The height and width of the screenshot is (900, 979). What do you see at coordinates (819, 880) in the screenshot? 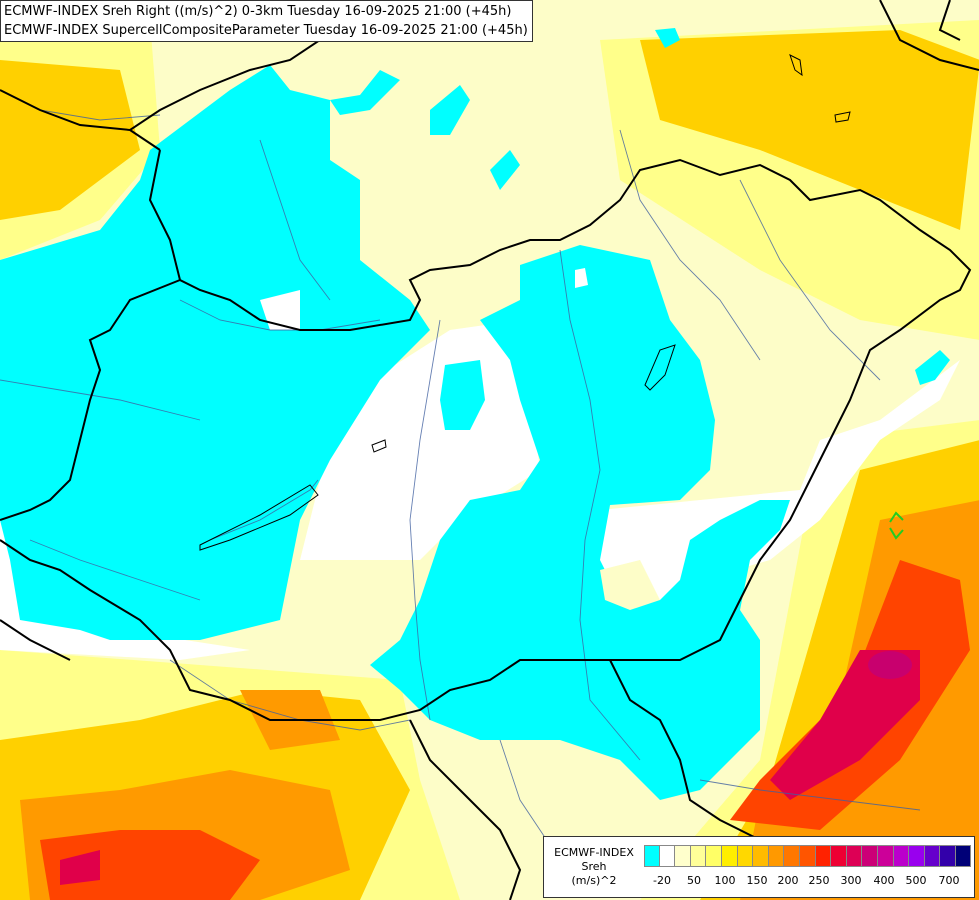
I see `legend-tick-label: 250` at bounding box center [819, 880].